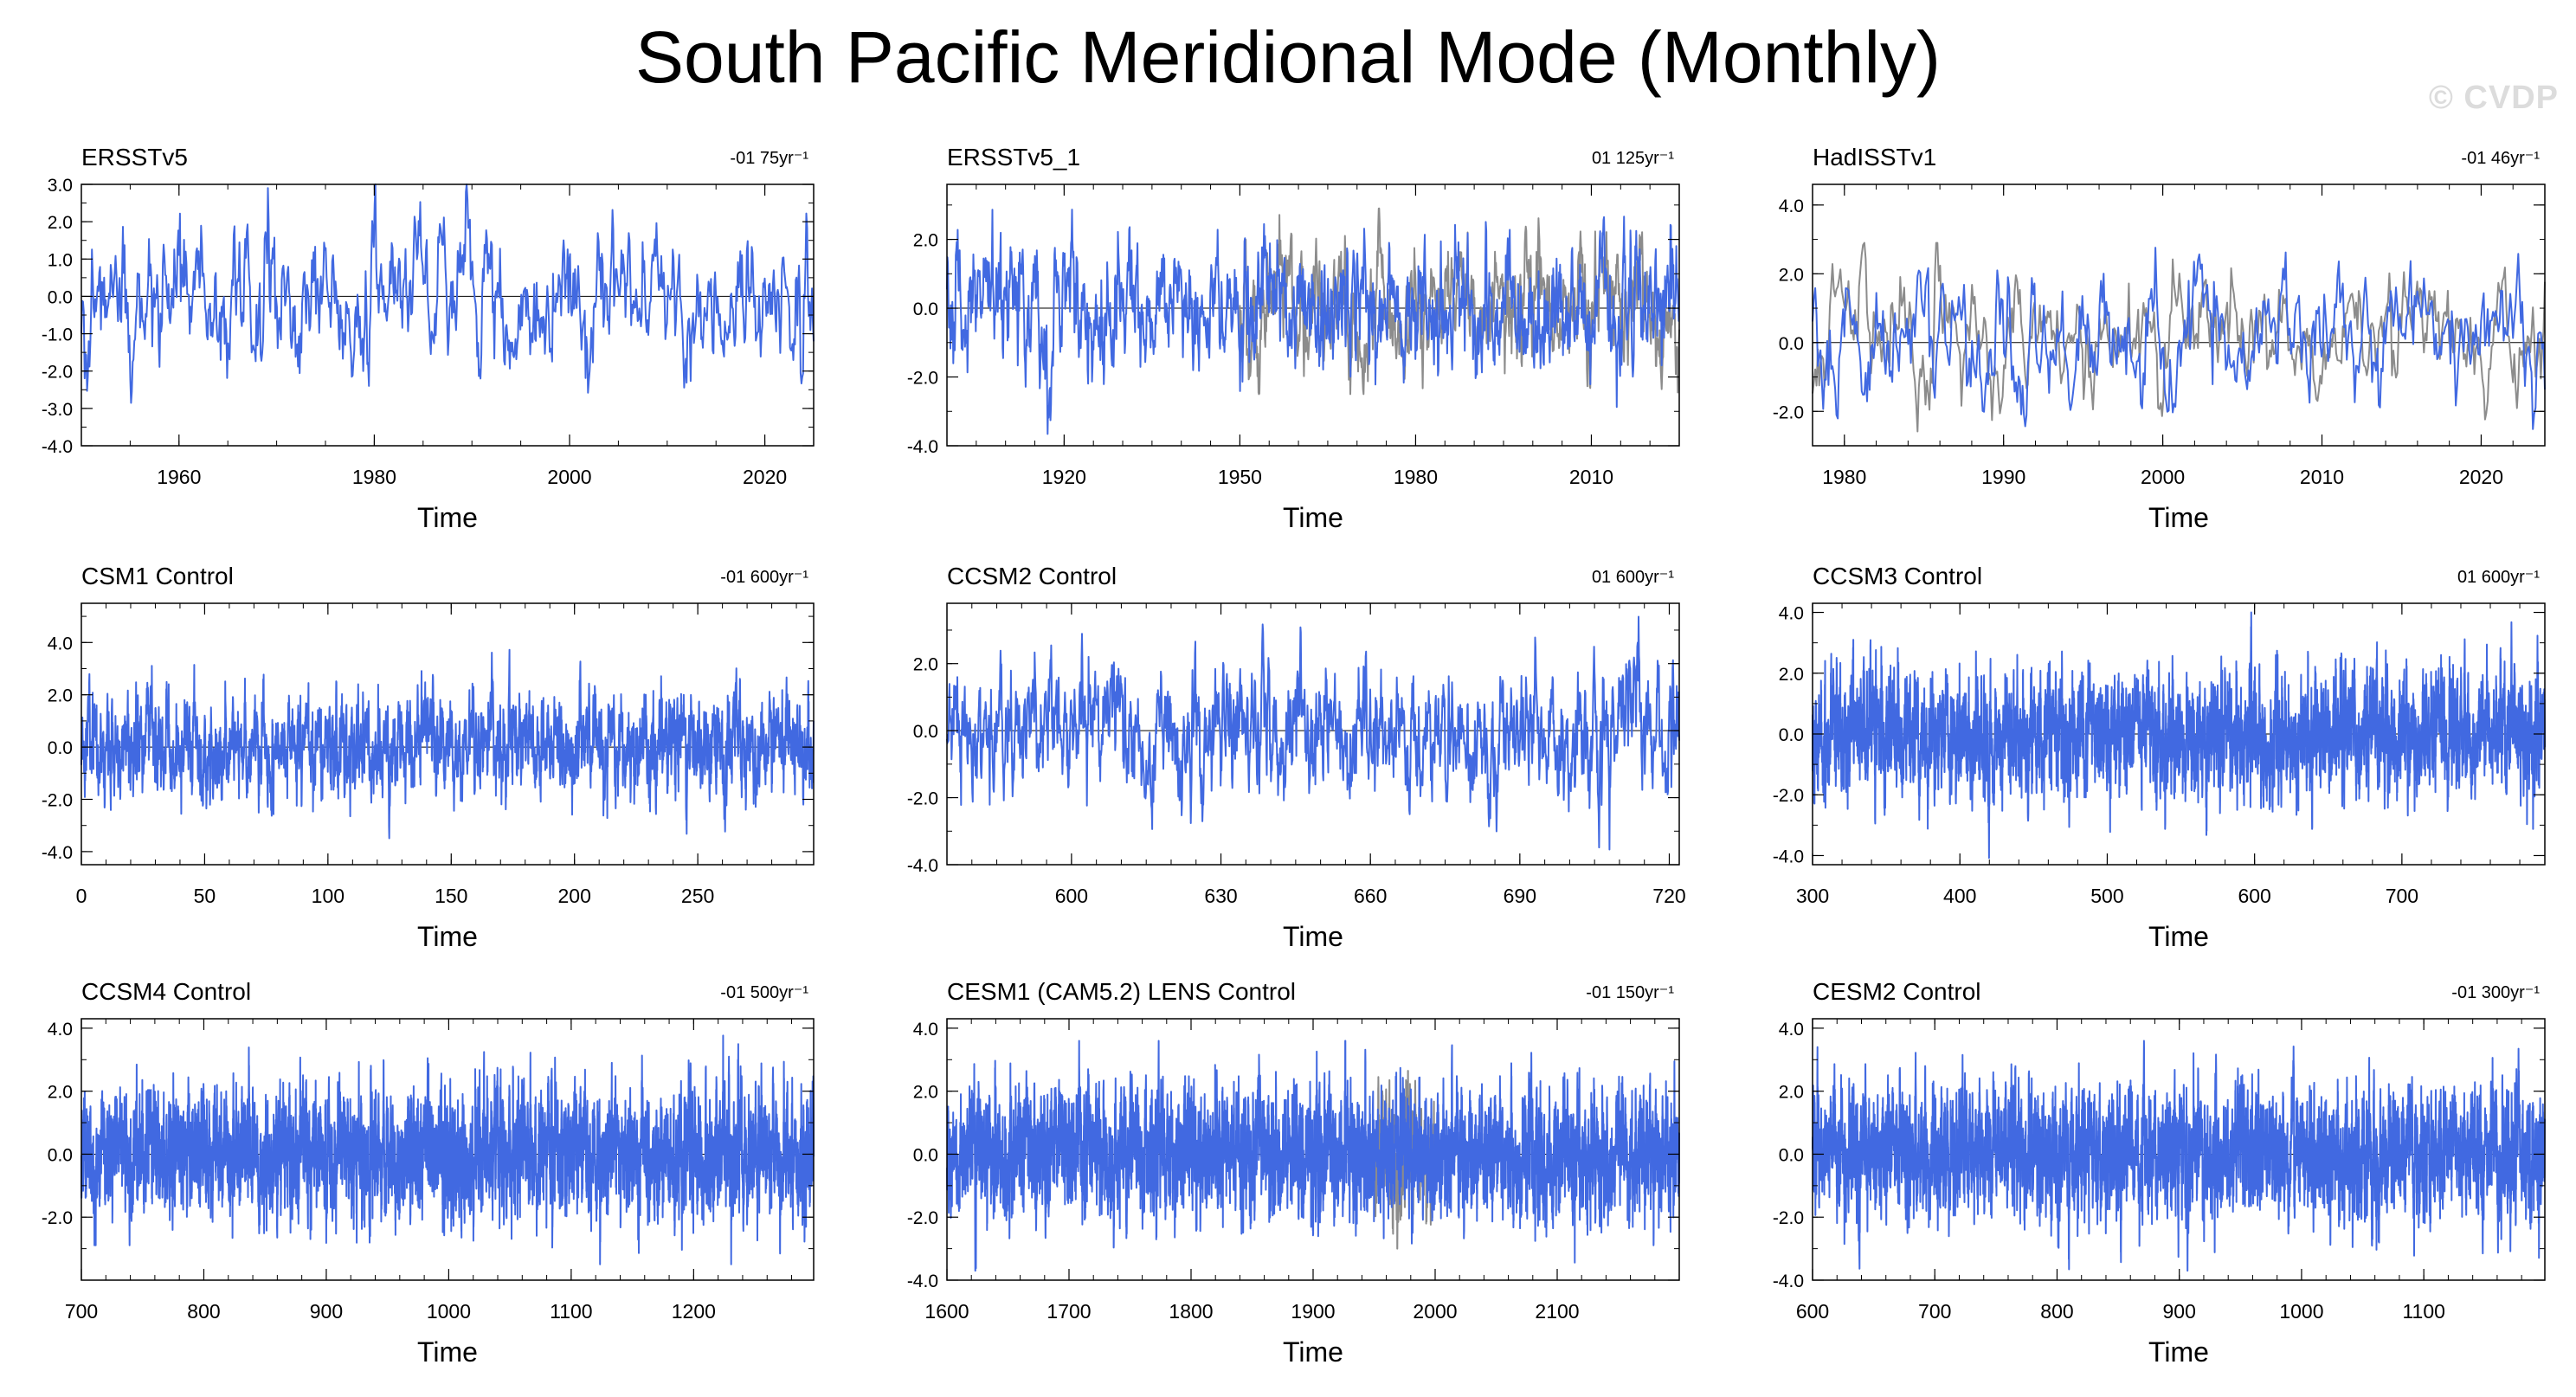  I want to click on panel-period: -01 150yr⁻¹, so click(1630, 992).